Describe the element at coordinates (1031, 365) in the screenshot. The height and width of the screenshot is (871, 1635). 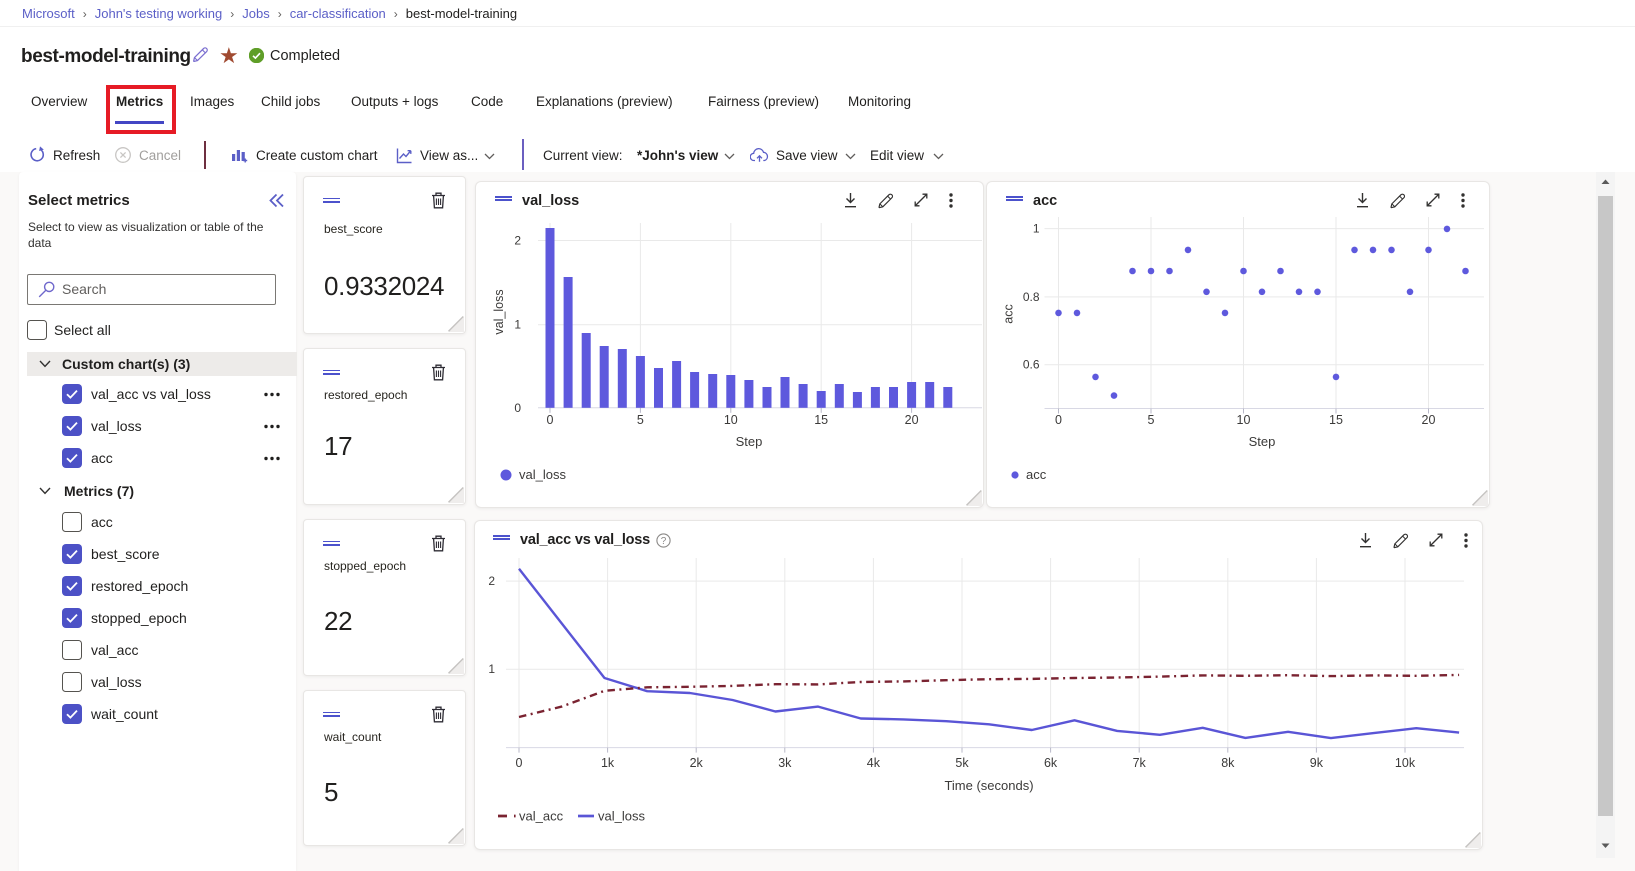
I see `svg-text: 0.6` at that location.